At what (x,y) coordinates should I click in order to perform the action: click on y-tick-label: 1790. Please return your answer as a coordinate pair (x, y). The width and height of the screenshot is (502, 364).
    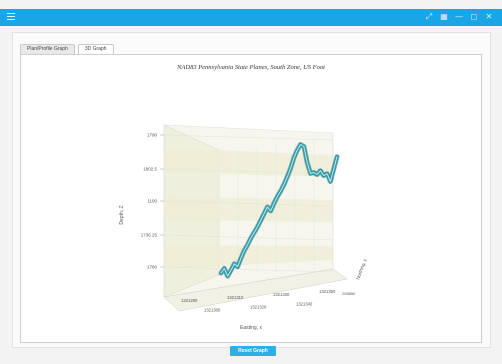
    Looking at the image, I should click on (152, 135).